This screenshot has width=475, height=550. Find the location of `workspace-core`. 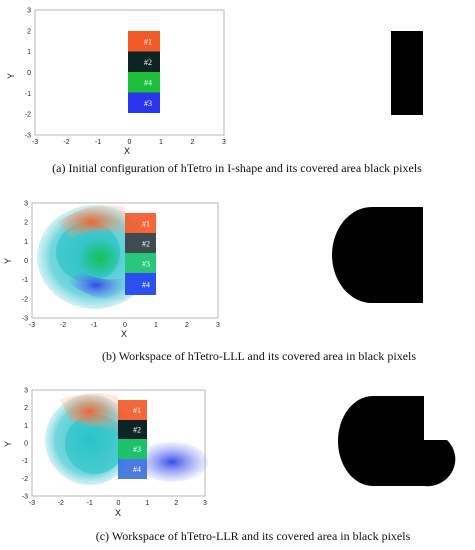

workspace-core is located at coordinates (95, 444).